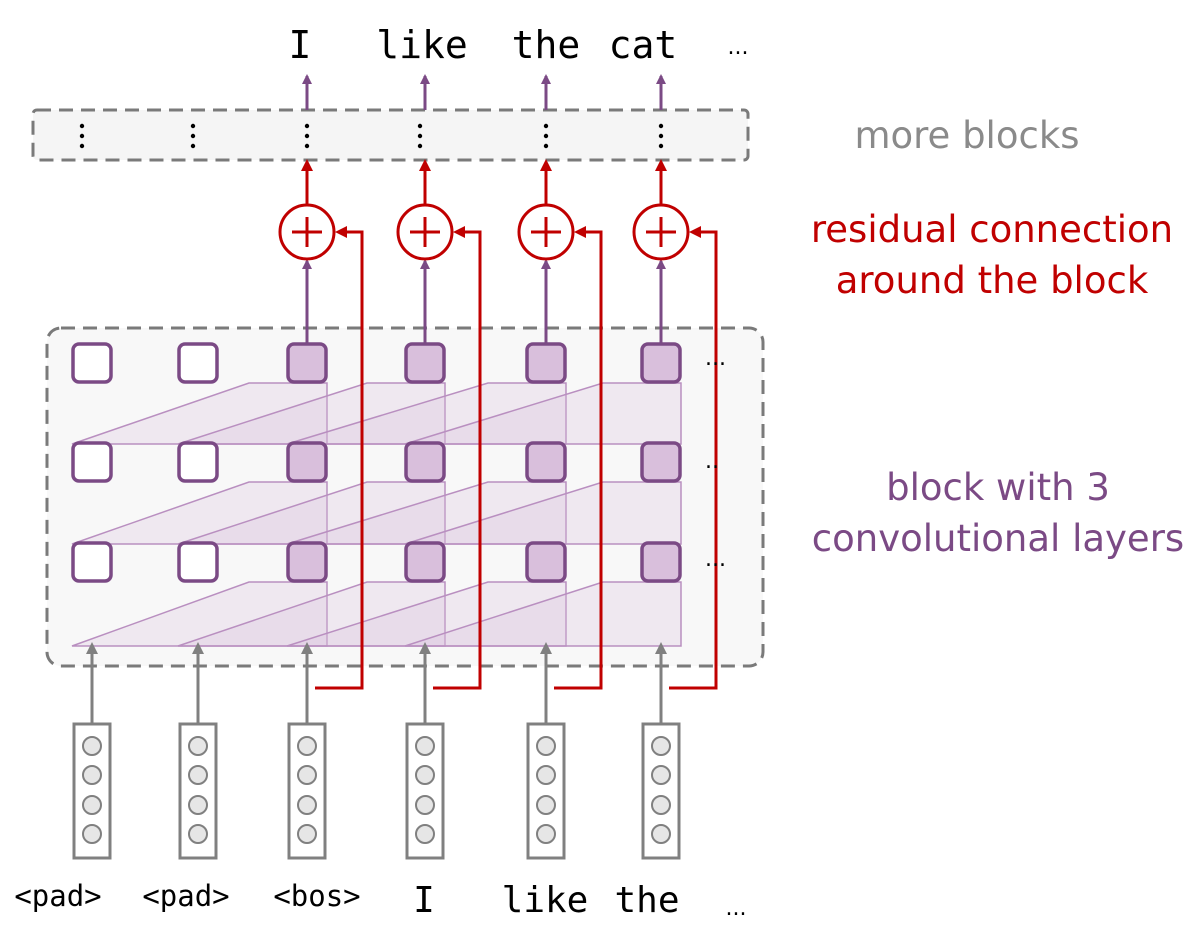 This screenshot has width=1203, height=933. What do you see at coordinates (422, 45) in the screenshot?
I see `output-token: like` at bounding box center [422, 45].